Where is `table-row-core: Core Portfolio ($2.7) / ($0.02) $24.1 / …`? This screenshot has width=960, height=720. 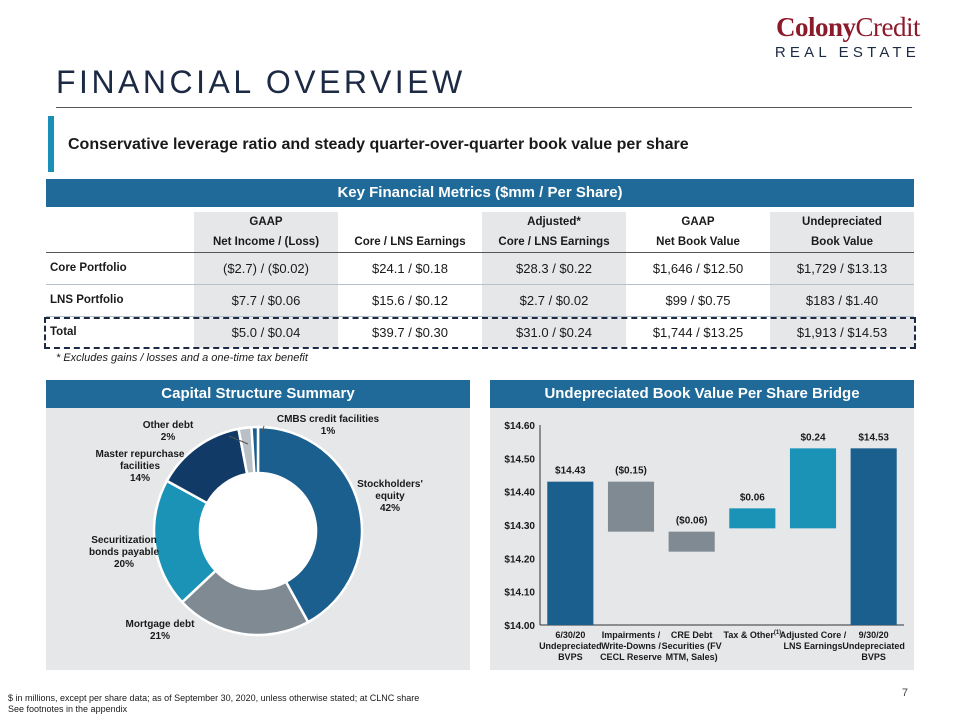 table-row-core: Core Portfolio ($2.7) / ($0.02) $24.1 / … is located at coordinates (480, 268).